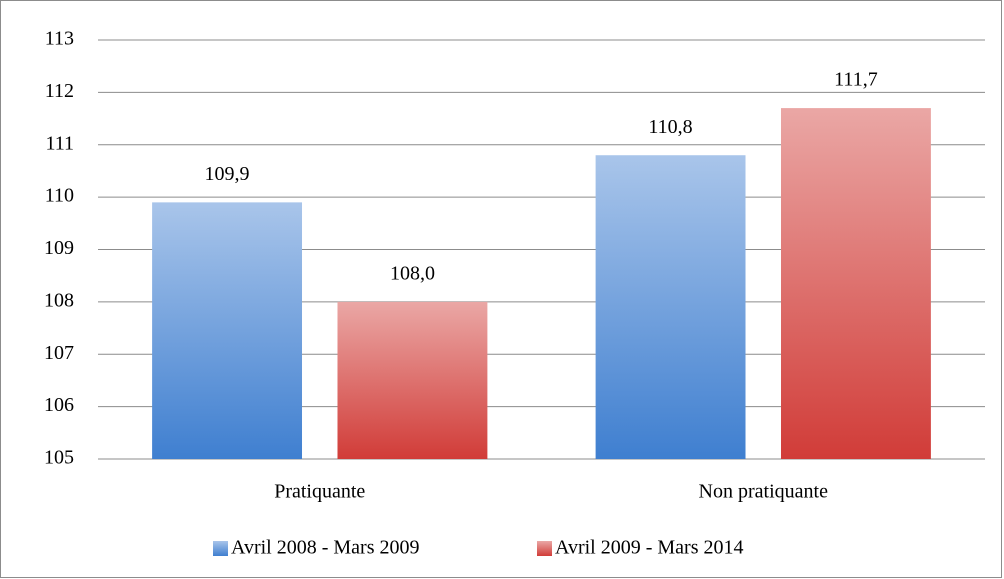 The width and height of the screenshot is (1004, 579). I want to click on value-label: 111,7, so click(856, 80).